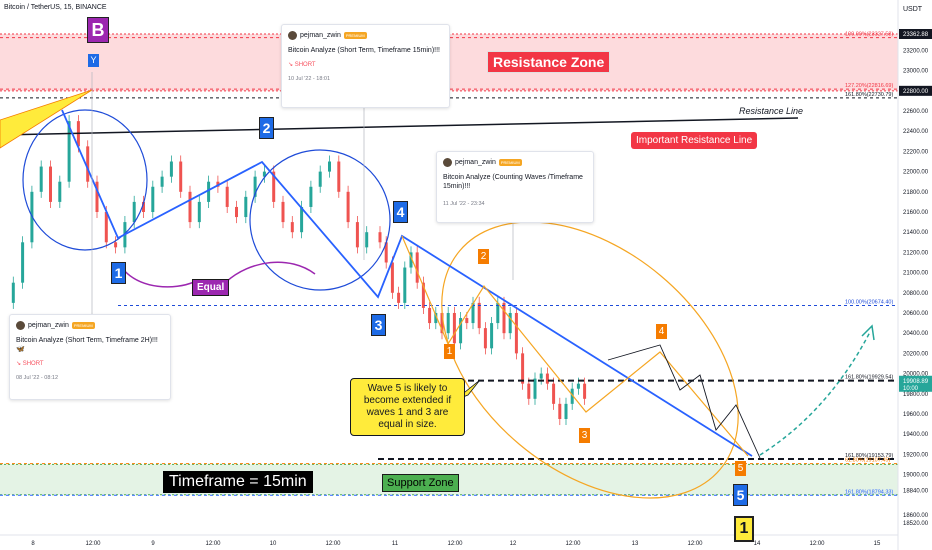 The height and width of the screenshot is (550, 932). Describe the element at coordinates (549, 62) in the screenshot. I see `resistance-zone-label: Resistance Zone` at that location.